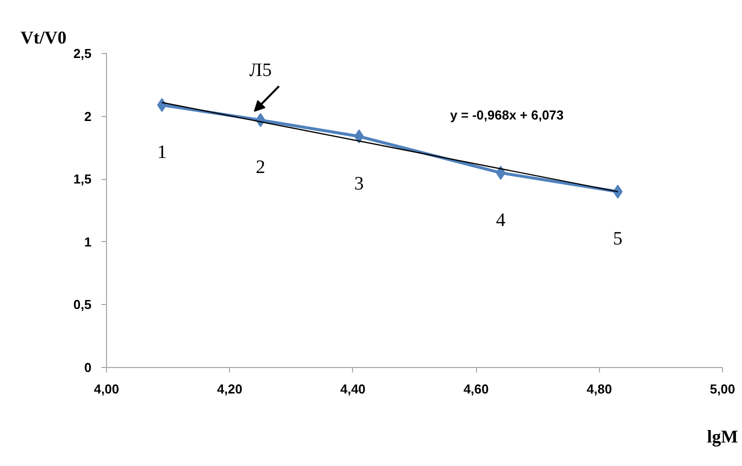 Image resolution: width=742 pixels, height=466 pixels. What do you see at coordinates (501, 220) in the screenshot?
I see `annotation: 4` at bounding box center [501, 220].